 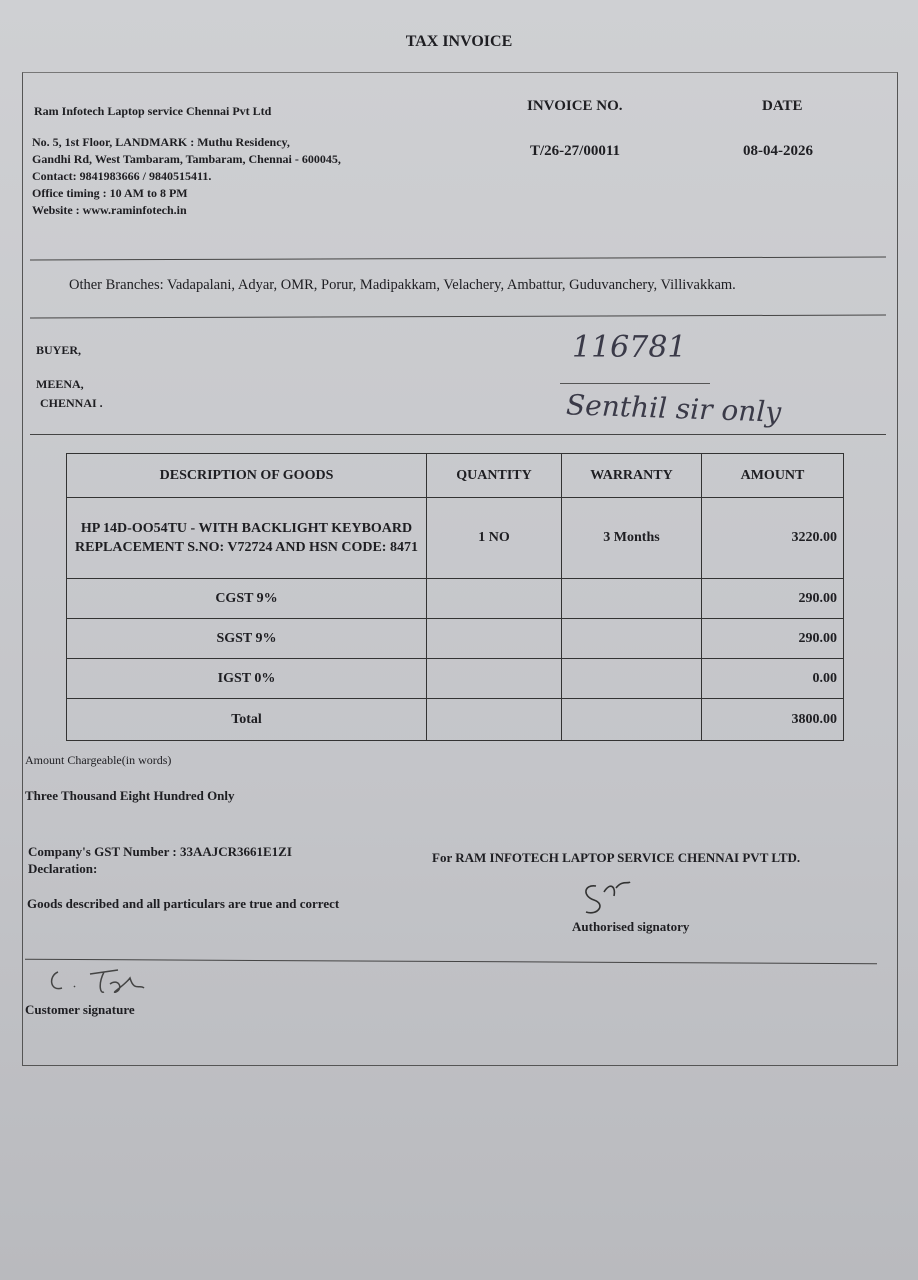 What do you see at coordinates (80, 1009) in the screenshot?
I see `customer-signature-label: Customer signature` at bounding box center [80, 1009].